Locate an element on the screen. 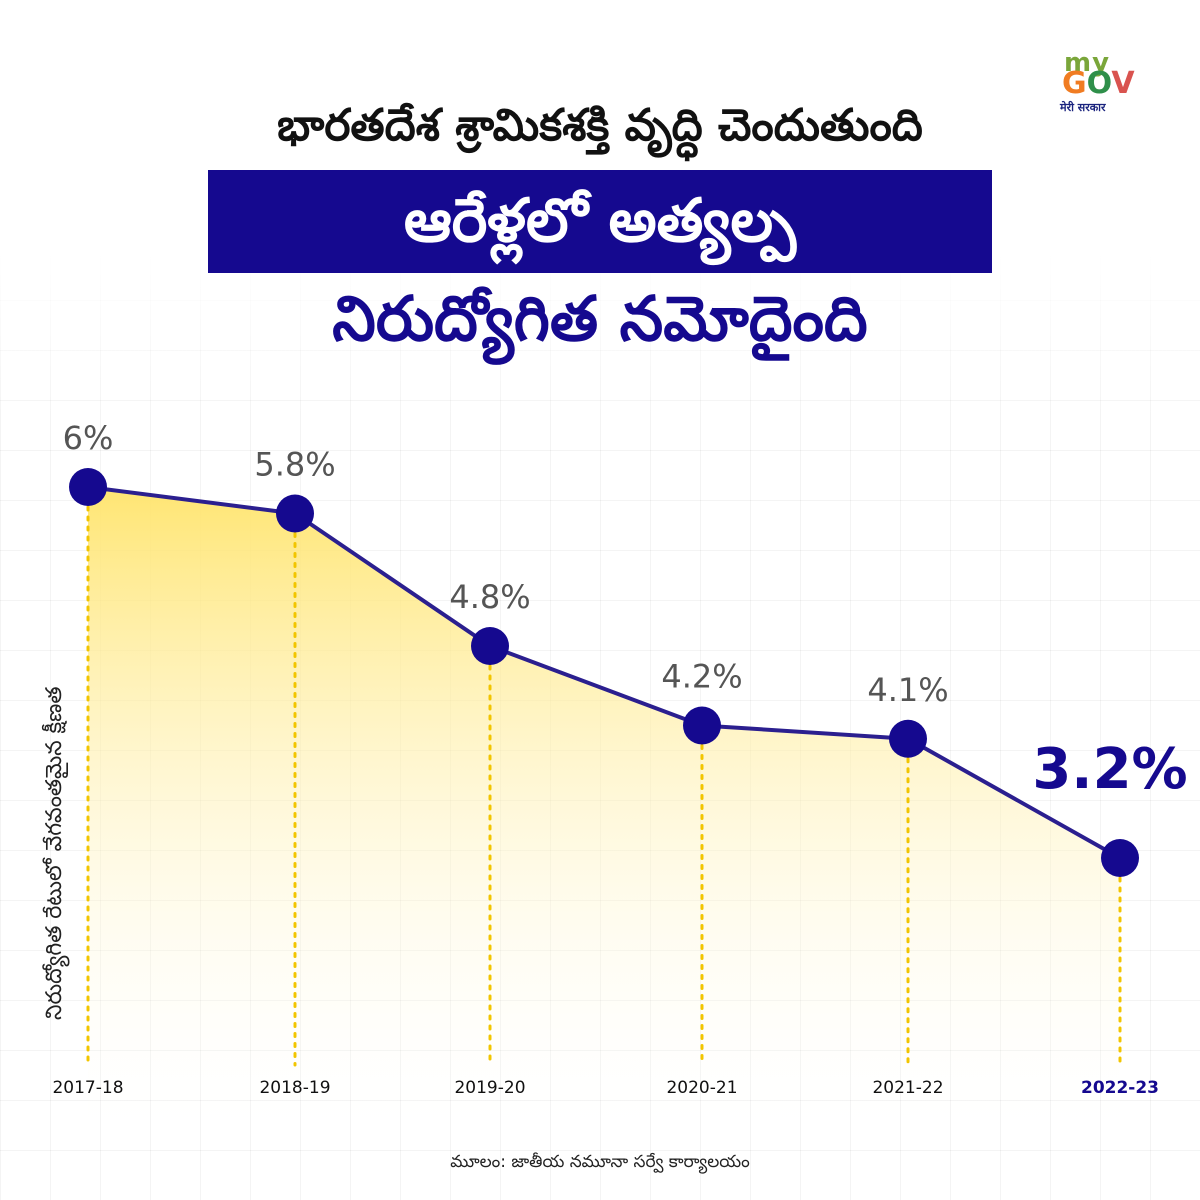 The height and width of the screenshot is (1200, 1200). headline-line2: ఆరేళ్లలో అత్యల్ప is located at coordinates (600, 221).